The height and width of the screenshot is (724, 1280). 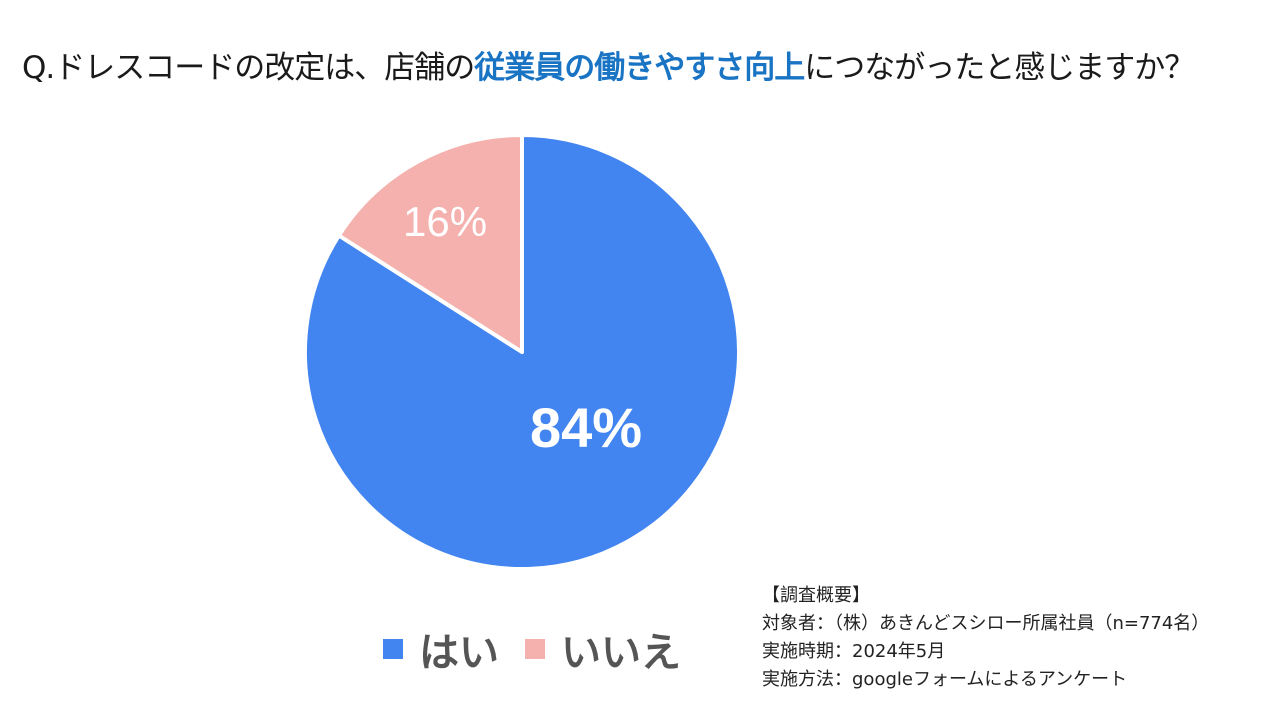 I want to click on summary-method: 実施方法：googleフォームによるアンケート, so click(x=945, y=679).